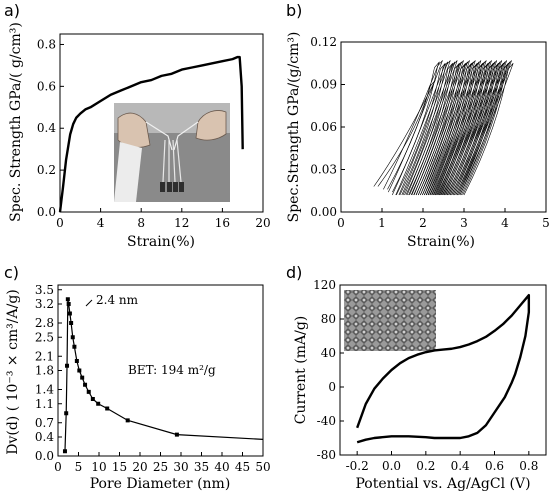 This screenshot has width=554, height=496. Describe the element at coordinates (11, 272) in the screenshot. I see `panel-label-c: c)` at that location.